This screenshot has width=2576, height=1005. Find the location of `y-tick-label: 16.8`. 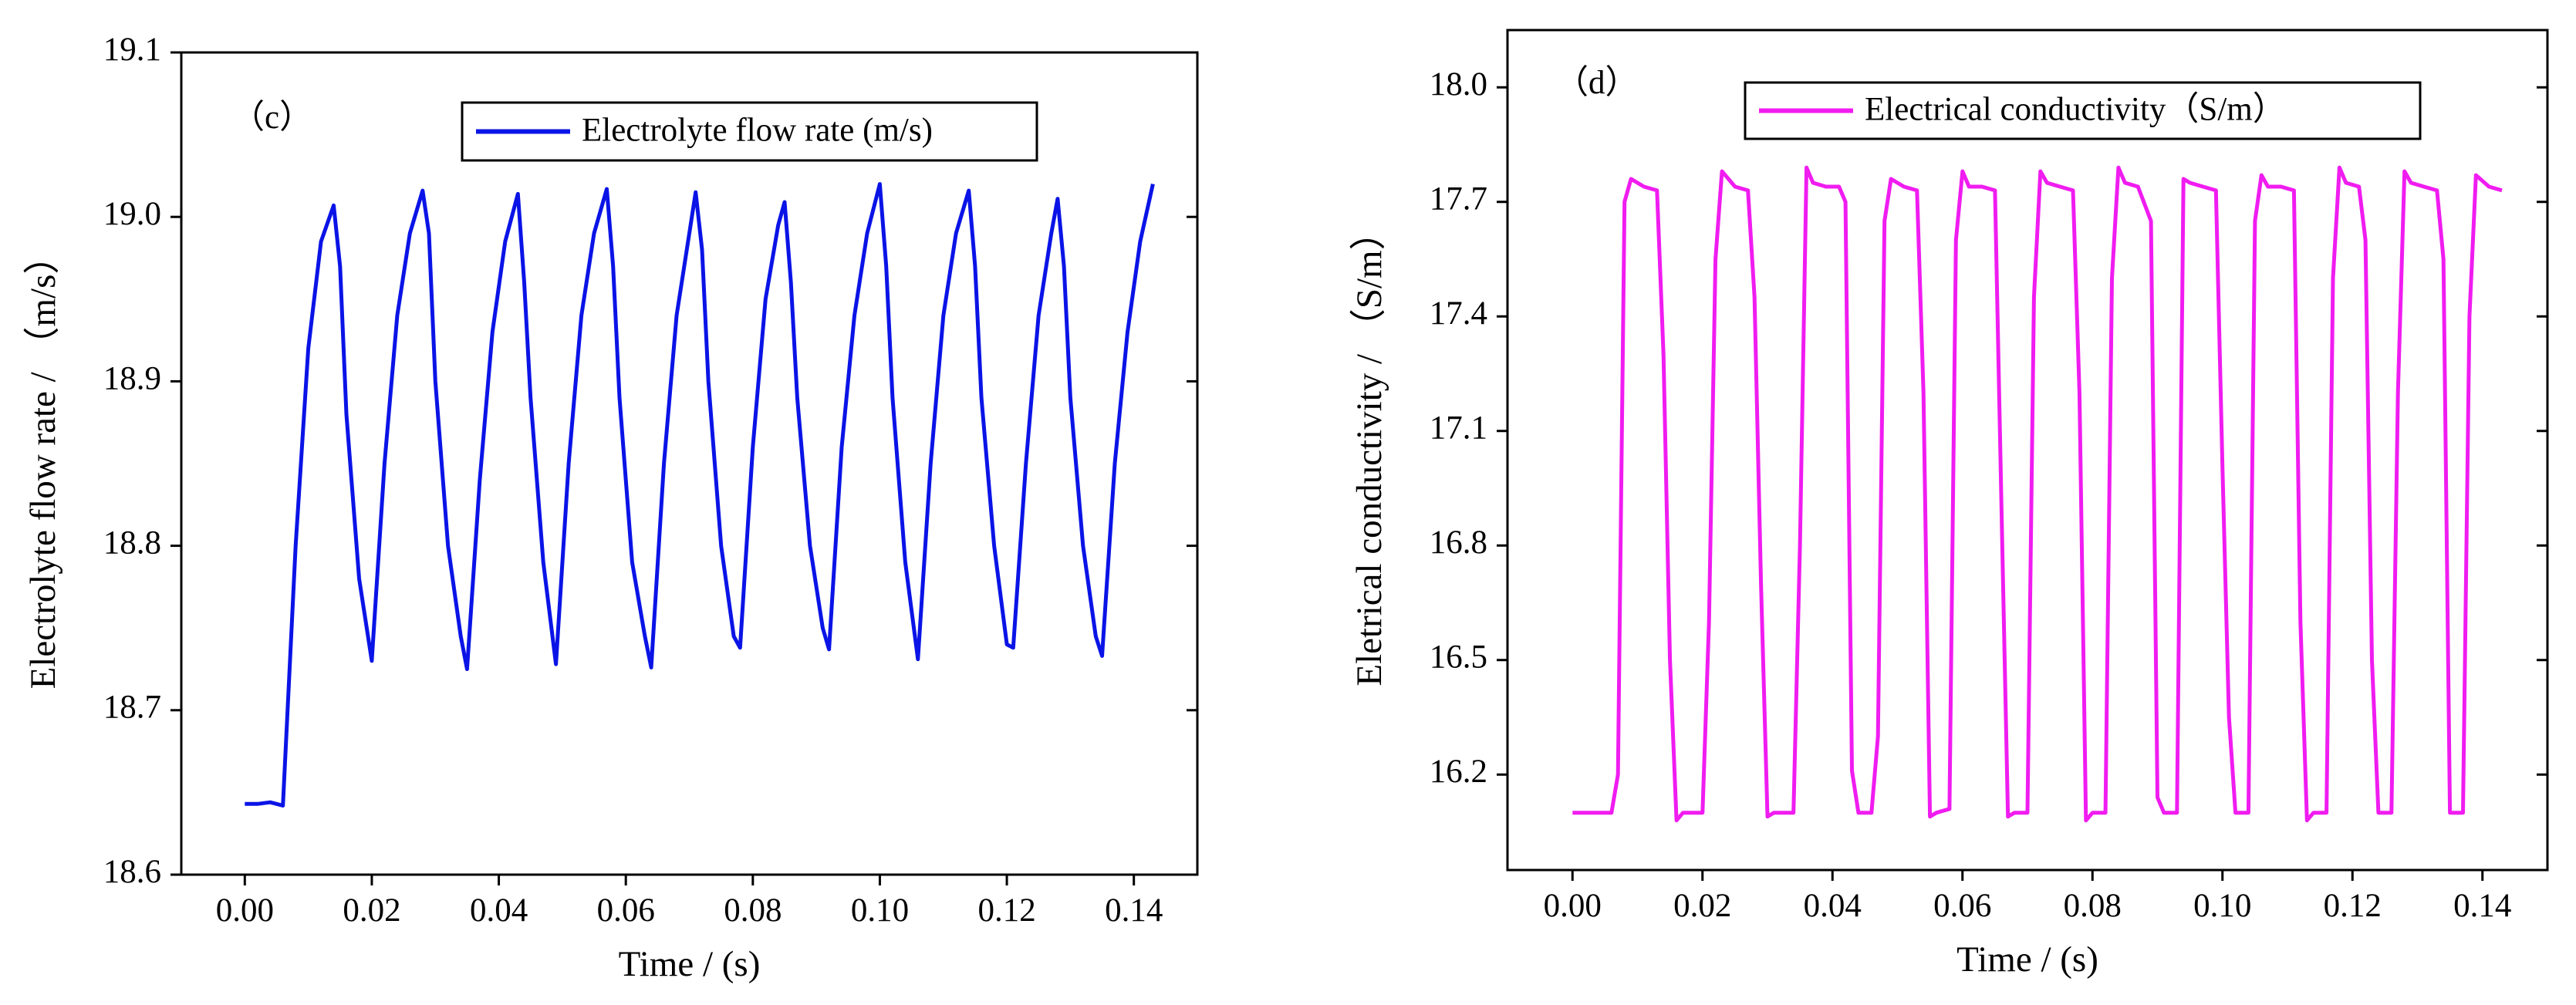

y-tick-label: 16.8 is located at coordinates (1458, 543).